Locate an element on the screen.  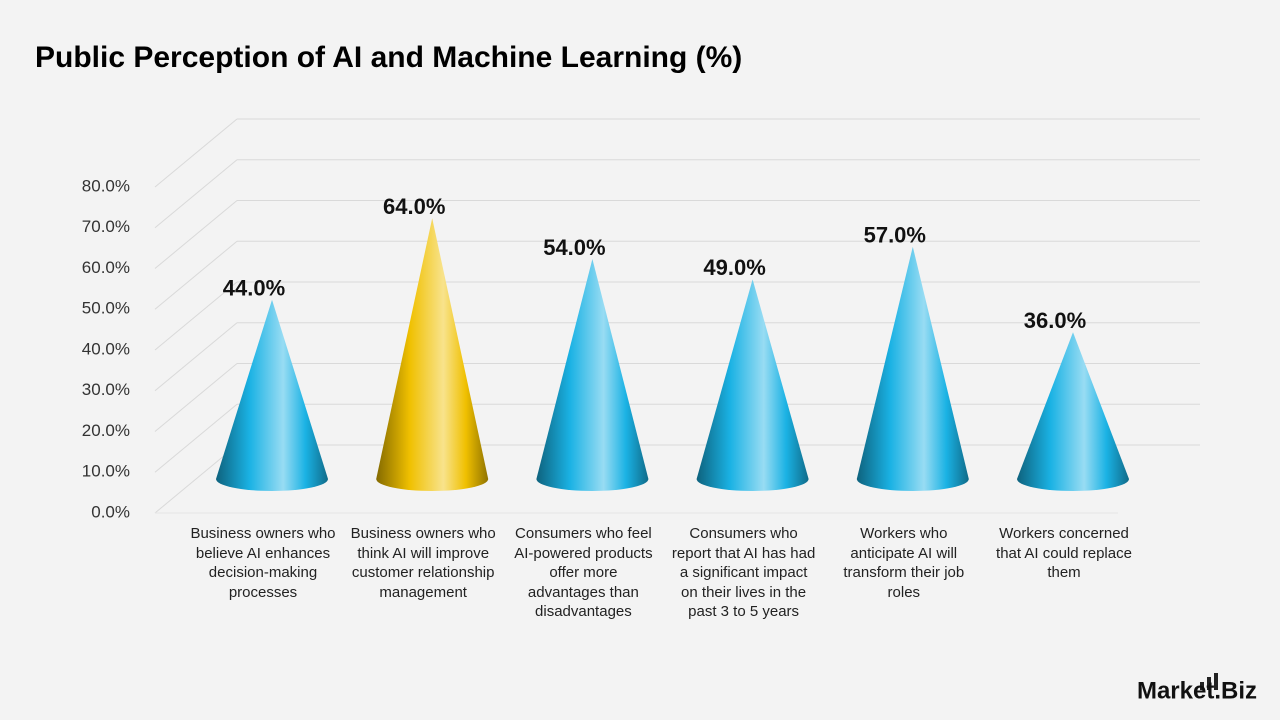
y-tick-label: 0.0% is located at coordinates (110, 511).